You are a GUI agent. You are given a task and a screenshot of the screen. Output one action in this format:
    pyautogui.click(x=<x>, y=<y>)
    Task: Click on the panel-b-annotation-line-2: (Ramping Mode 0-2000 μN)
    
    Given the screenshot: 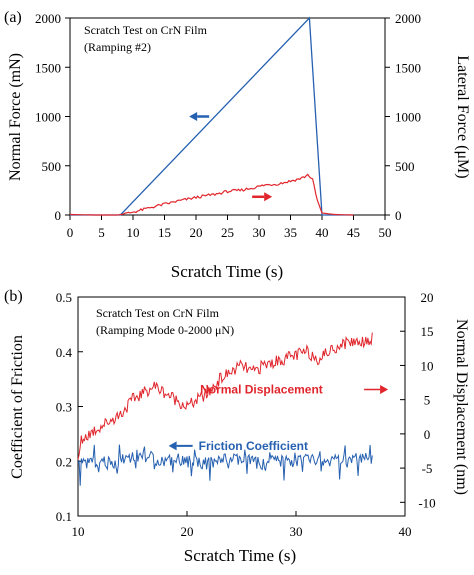 What is the action you would take?
    pyautogui.click(x=165, y=330)
    